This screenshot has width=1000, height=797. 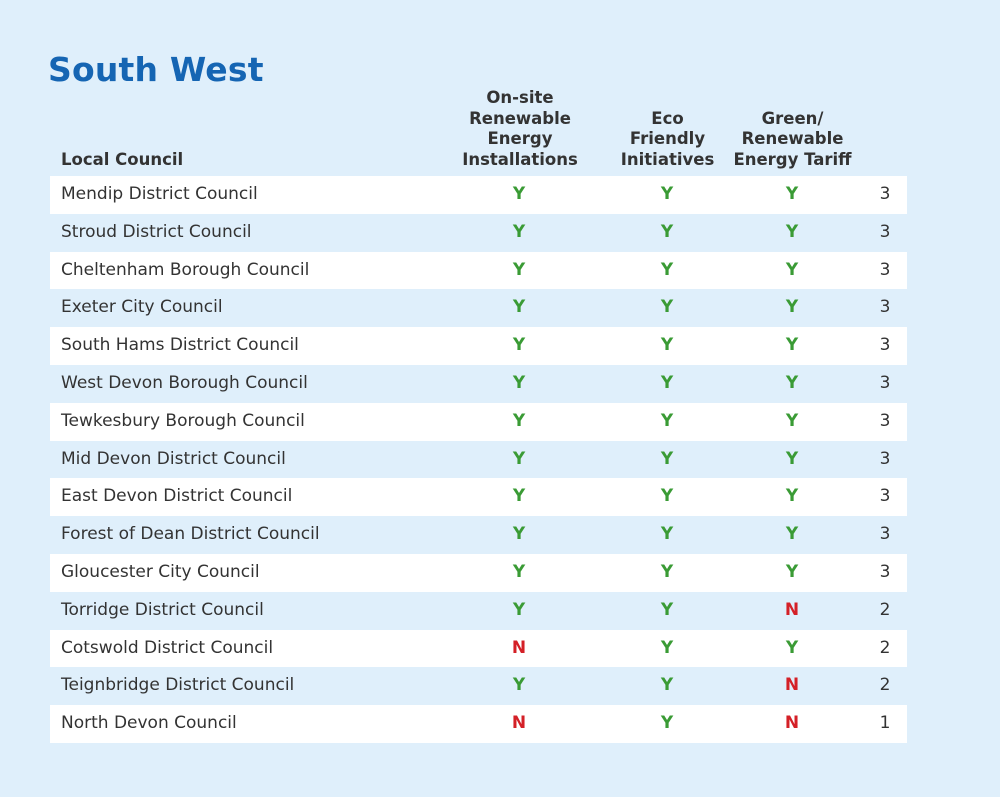 I want to click on header-onsite-renewable: On-site Renewable Energy Installations, so click(x=520, y=129).